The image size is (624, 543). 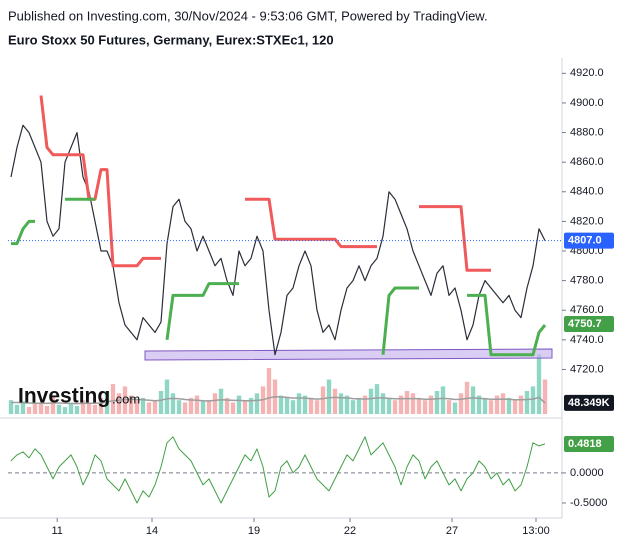 What do you see at coordinates (589, 402) in the screenshot?
I see `volume-last-label-box` at bounding box center [589, 402].